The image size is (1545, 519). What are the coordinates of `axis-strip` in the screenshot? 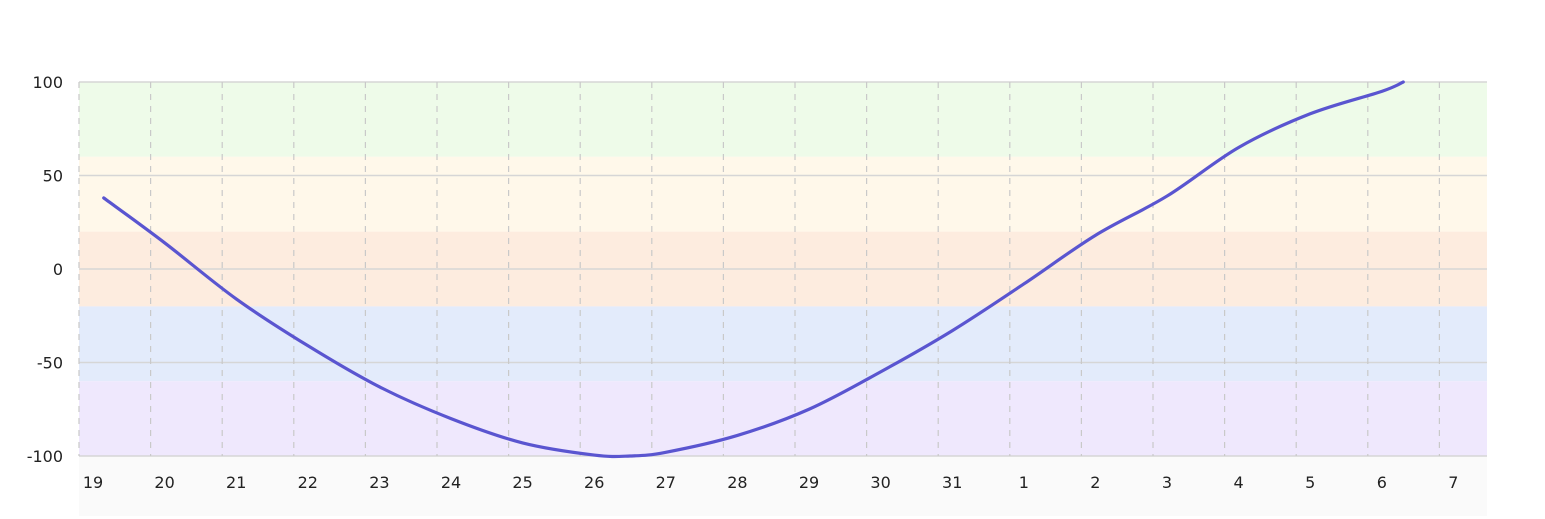 It's located at (783, 486).